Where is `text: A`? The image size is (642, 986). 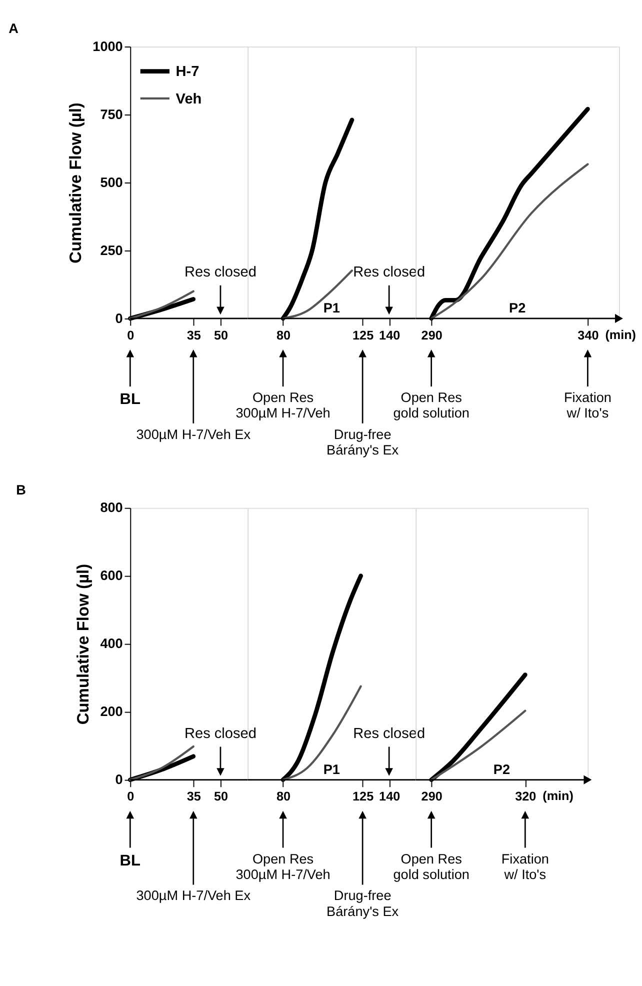 text: A is located at coordinates (13, 28).